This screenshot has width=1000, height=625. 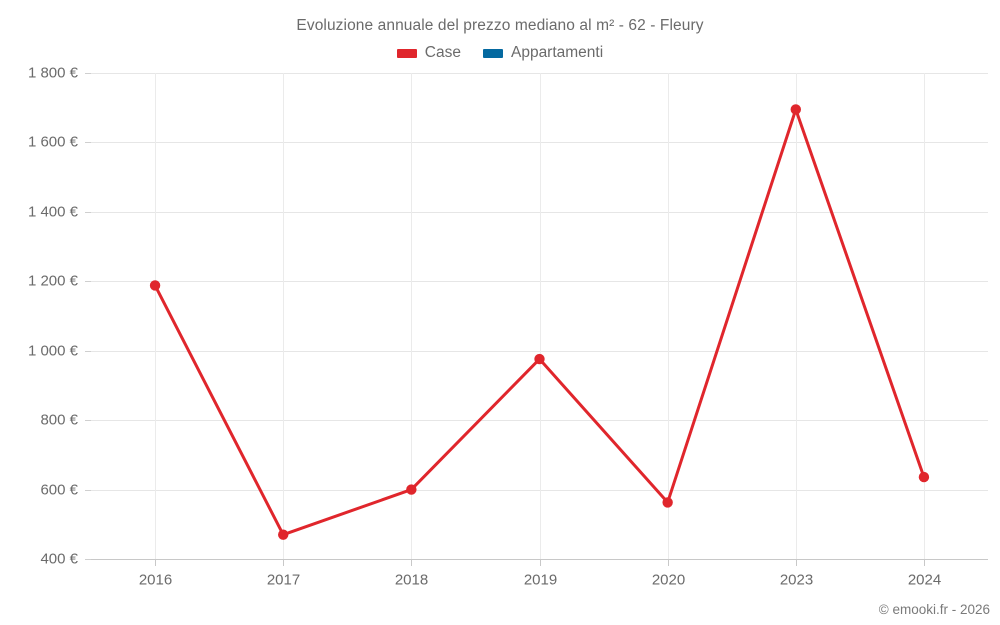 What do you see at coordinates (442, 52) in the screenshot?
I see `legend-label-case: Case` at bounding box center [442, 52].